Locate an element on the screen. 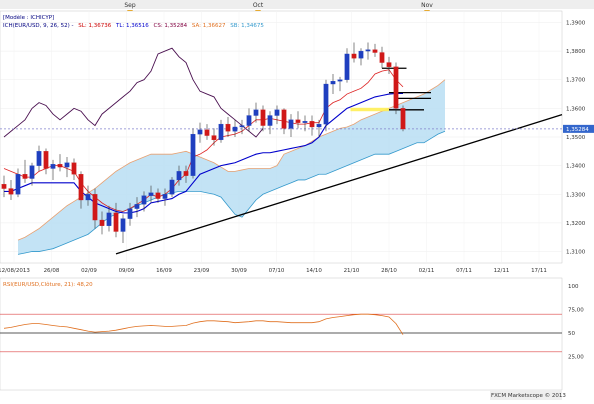 This screenshot has width=594, height=404. rsi-level-lines is located at coordinates (281, 333).